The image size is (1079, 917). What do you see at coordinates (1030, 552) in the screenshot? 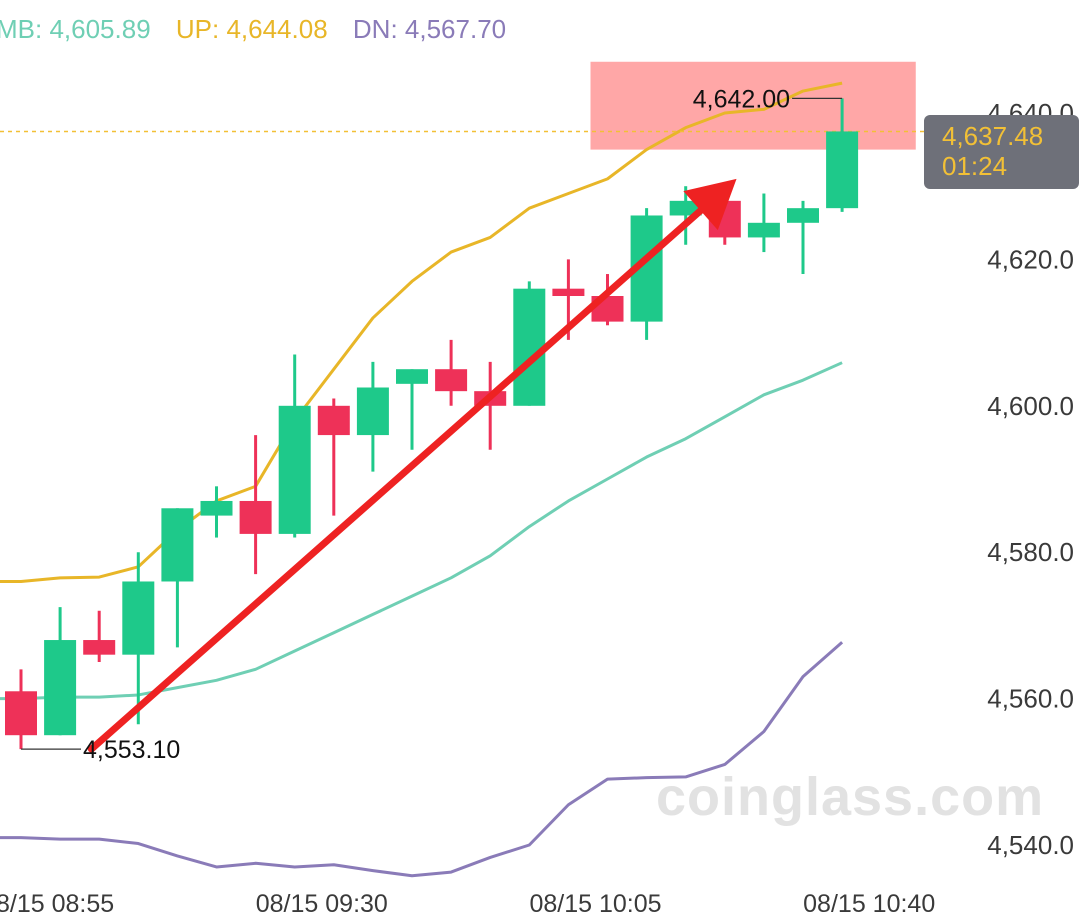
I see `y-tick-label: 4,580.0` at bounding box center [1030, 552].